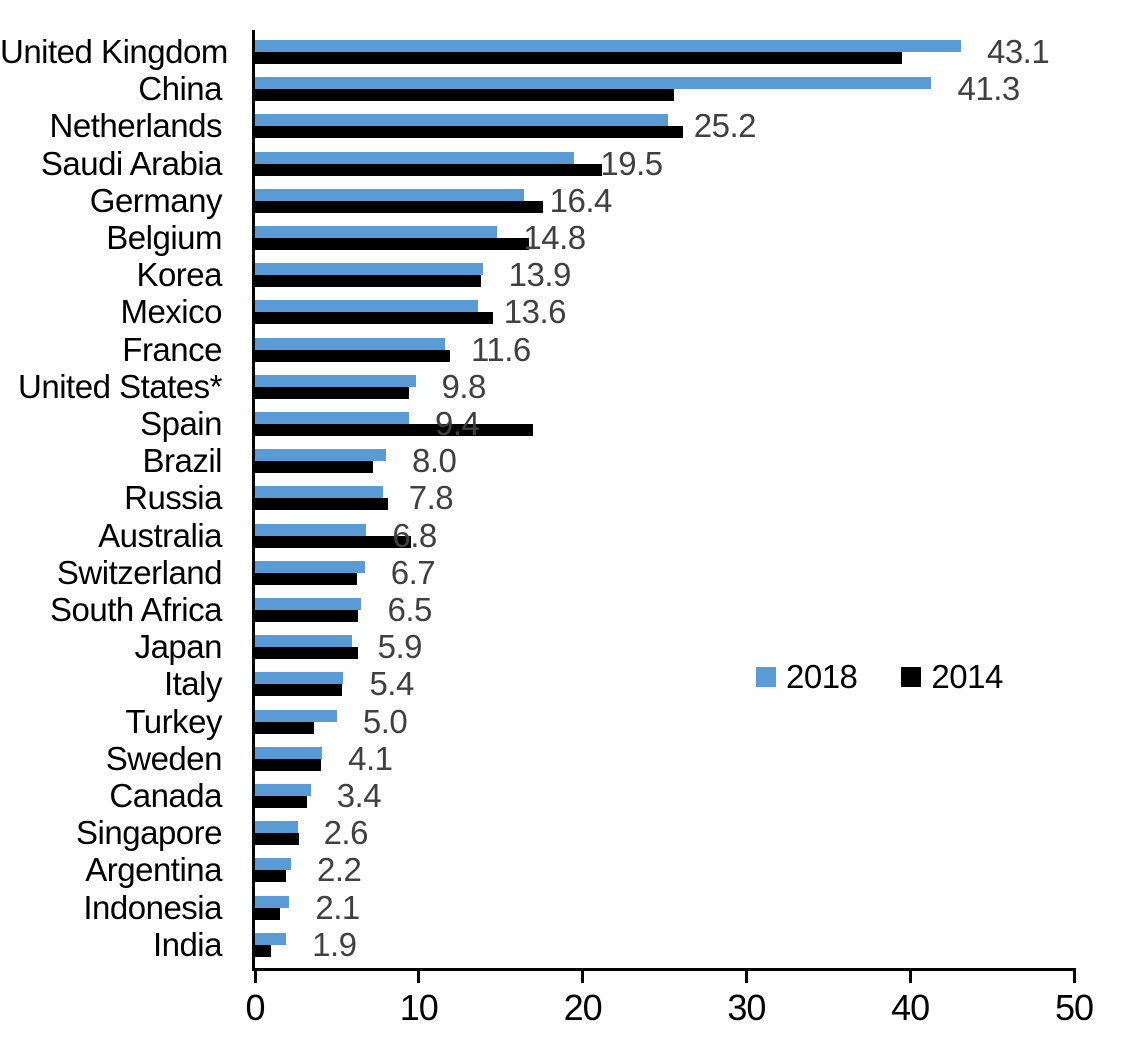 The height and width of the screenshot is (1041, 1123). I want to click on legend-item-2014: 2014, so click(952, 676).